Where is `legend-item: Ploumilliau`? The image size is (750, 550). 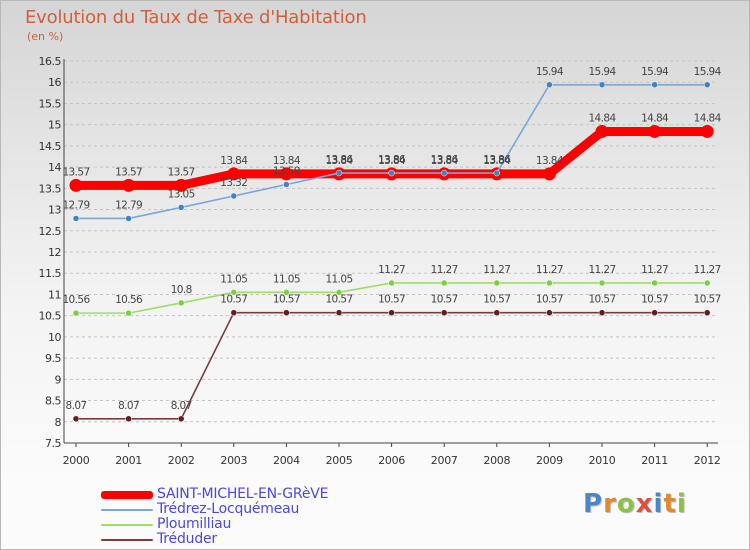 legend-item: Ploumilliau is located at coordinates (214, 524).